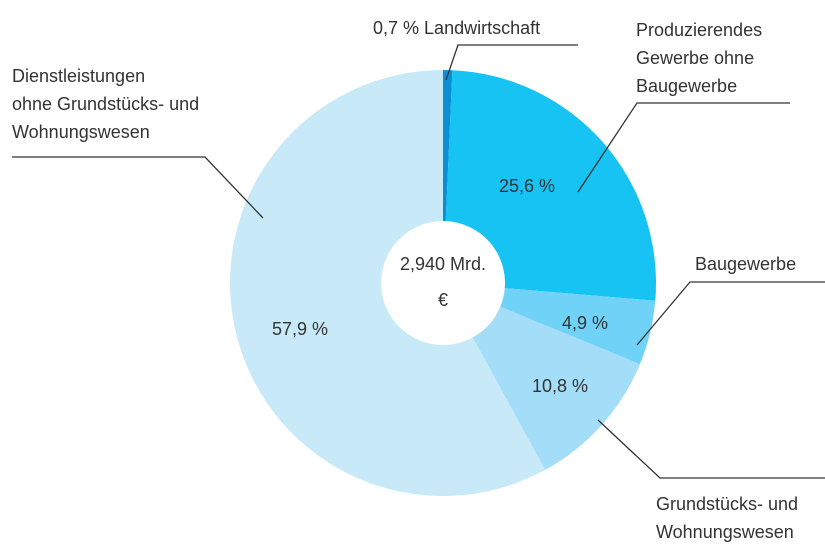  I want to click on slice-label: 0,7 % Landwirtschaft, so click(456, 28).